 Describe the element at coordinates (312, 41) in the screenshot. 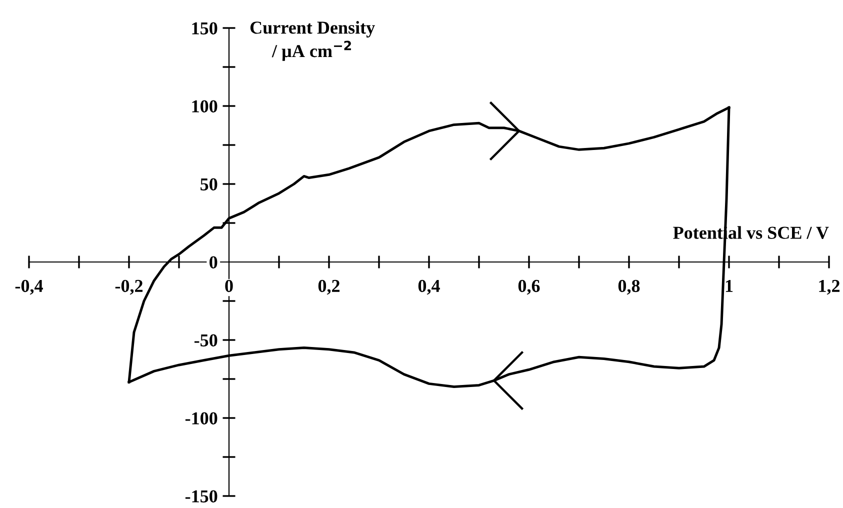

I see `y-axis-title: Current Density / µA cm$^{−2}$` at that location.